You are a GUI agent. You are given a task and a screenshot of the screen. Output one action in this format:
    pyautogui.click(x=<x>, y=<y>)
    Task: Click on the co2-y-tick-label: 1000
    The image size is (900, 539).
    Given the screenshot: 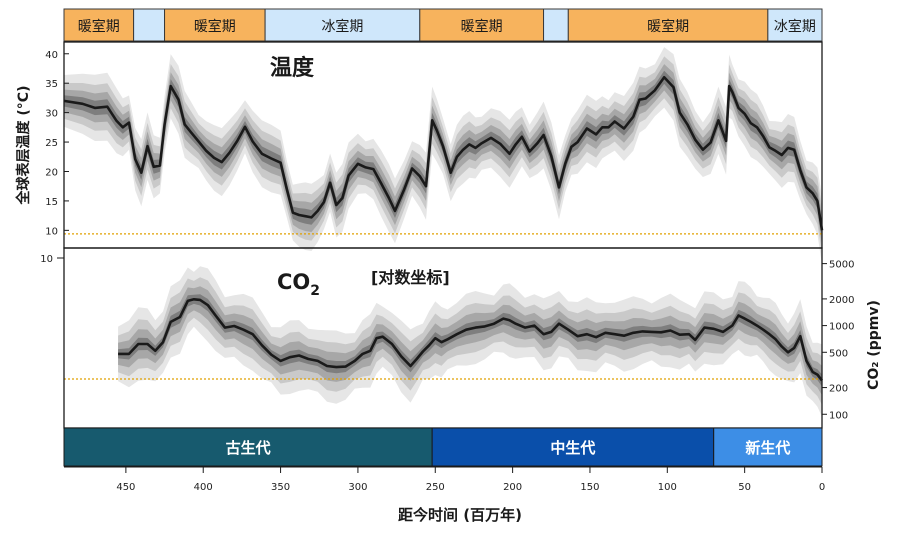 What is the action you would take?
    pyautogui.click(x=841, y=327)
    